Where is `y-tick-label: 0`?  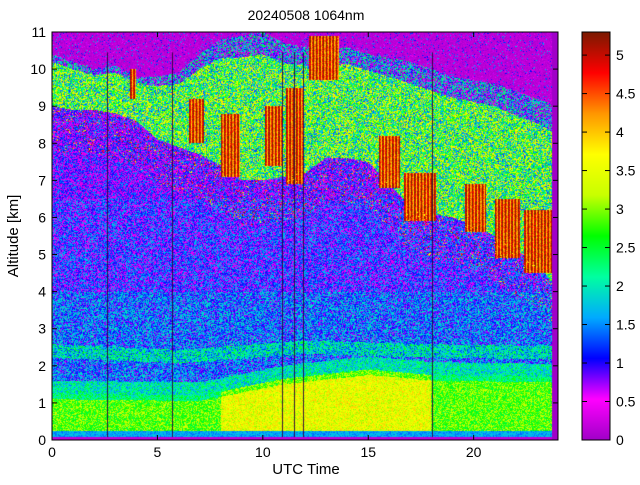 y-tick-label: 0 is located at coordinates (42, 440).